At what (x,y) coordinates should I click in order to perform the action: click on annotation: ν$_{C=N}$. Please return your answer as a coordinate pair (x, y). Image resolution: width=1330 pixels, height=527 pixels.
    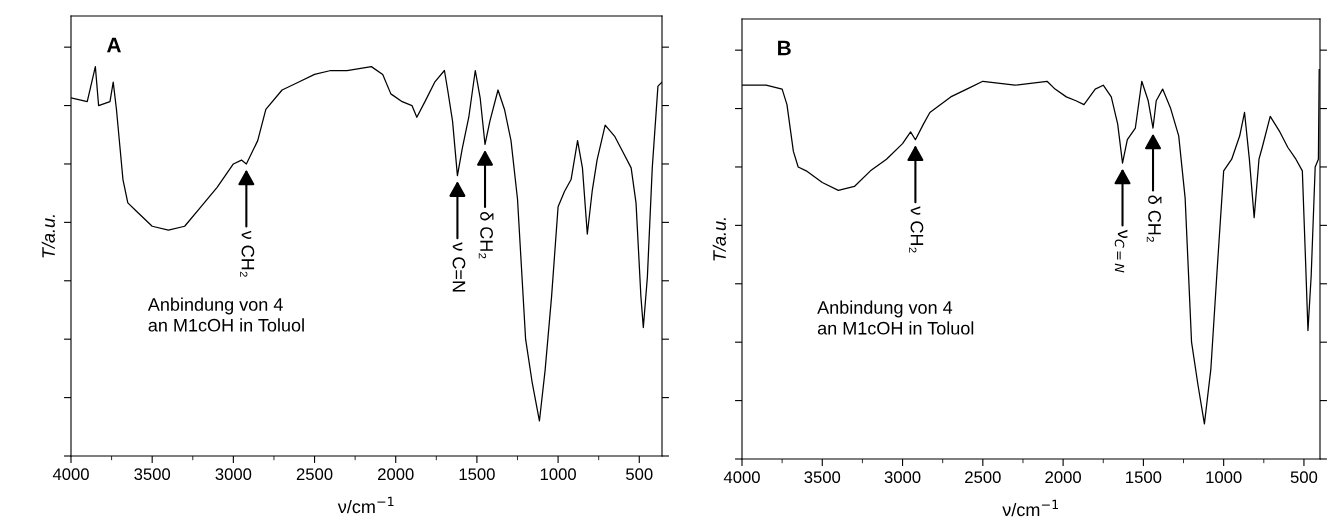
    Looking at the image, I should click on (1121, 251).